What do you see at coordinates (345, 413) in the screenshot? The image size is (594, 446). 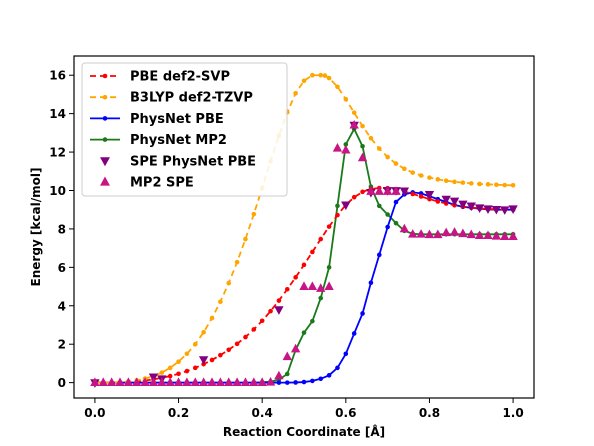 I see `x-tick-label: 0.6` at bounding box center [345, 413].